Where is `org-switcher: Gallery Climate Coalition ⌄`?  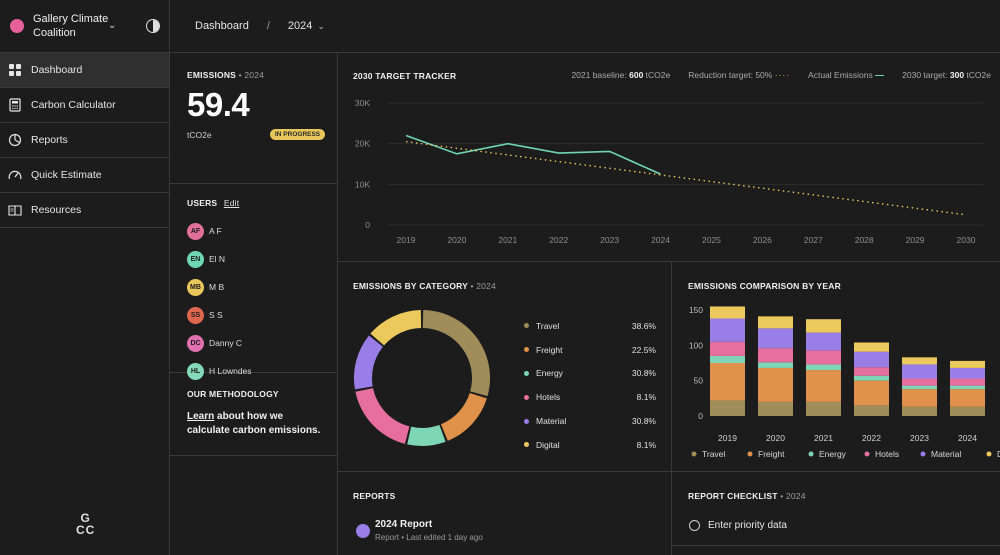
org-switcher: Gallery Climate Coalition ⌄ is located at coordinates (84, 26).